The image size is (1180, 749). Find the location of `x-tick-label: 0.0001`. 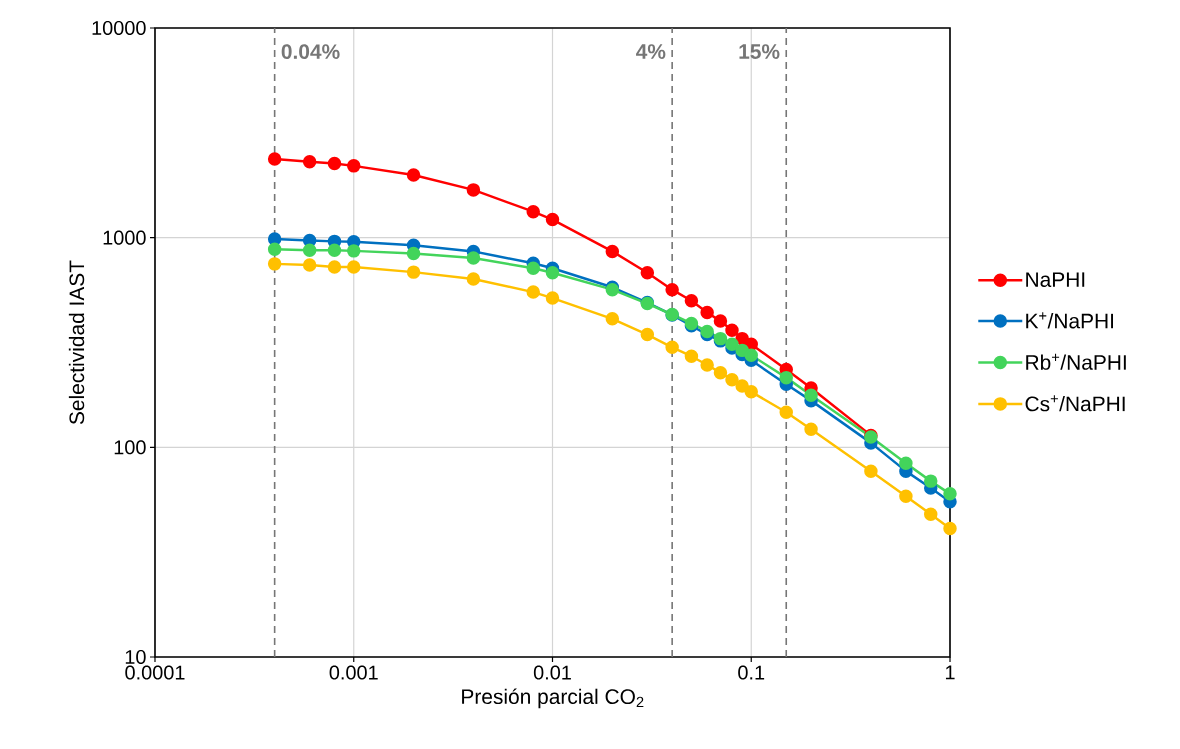

x-tick-label: 0.0001 is located at coordinates (155, 672).